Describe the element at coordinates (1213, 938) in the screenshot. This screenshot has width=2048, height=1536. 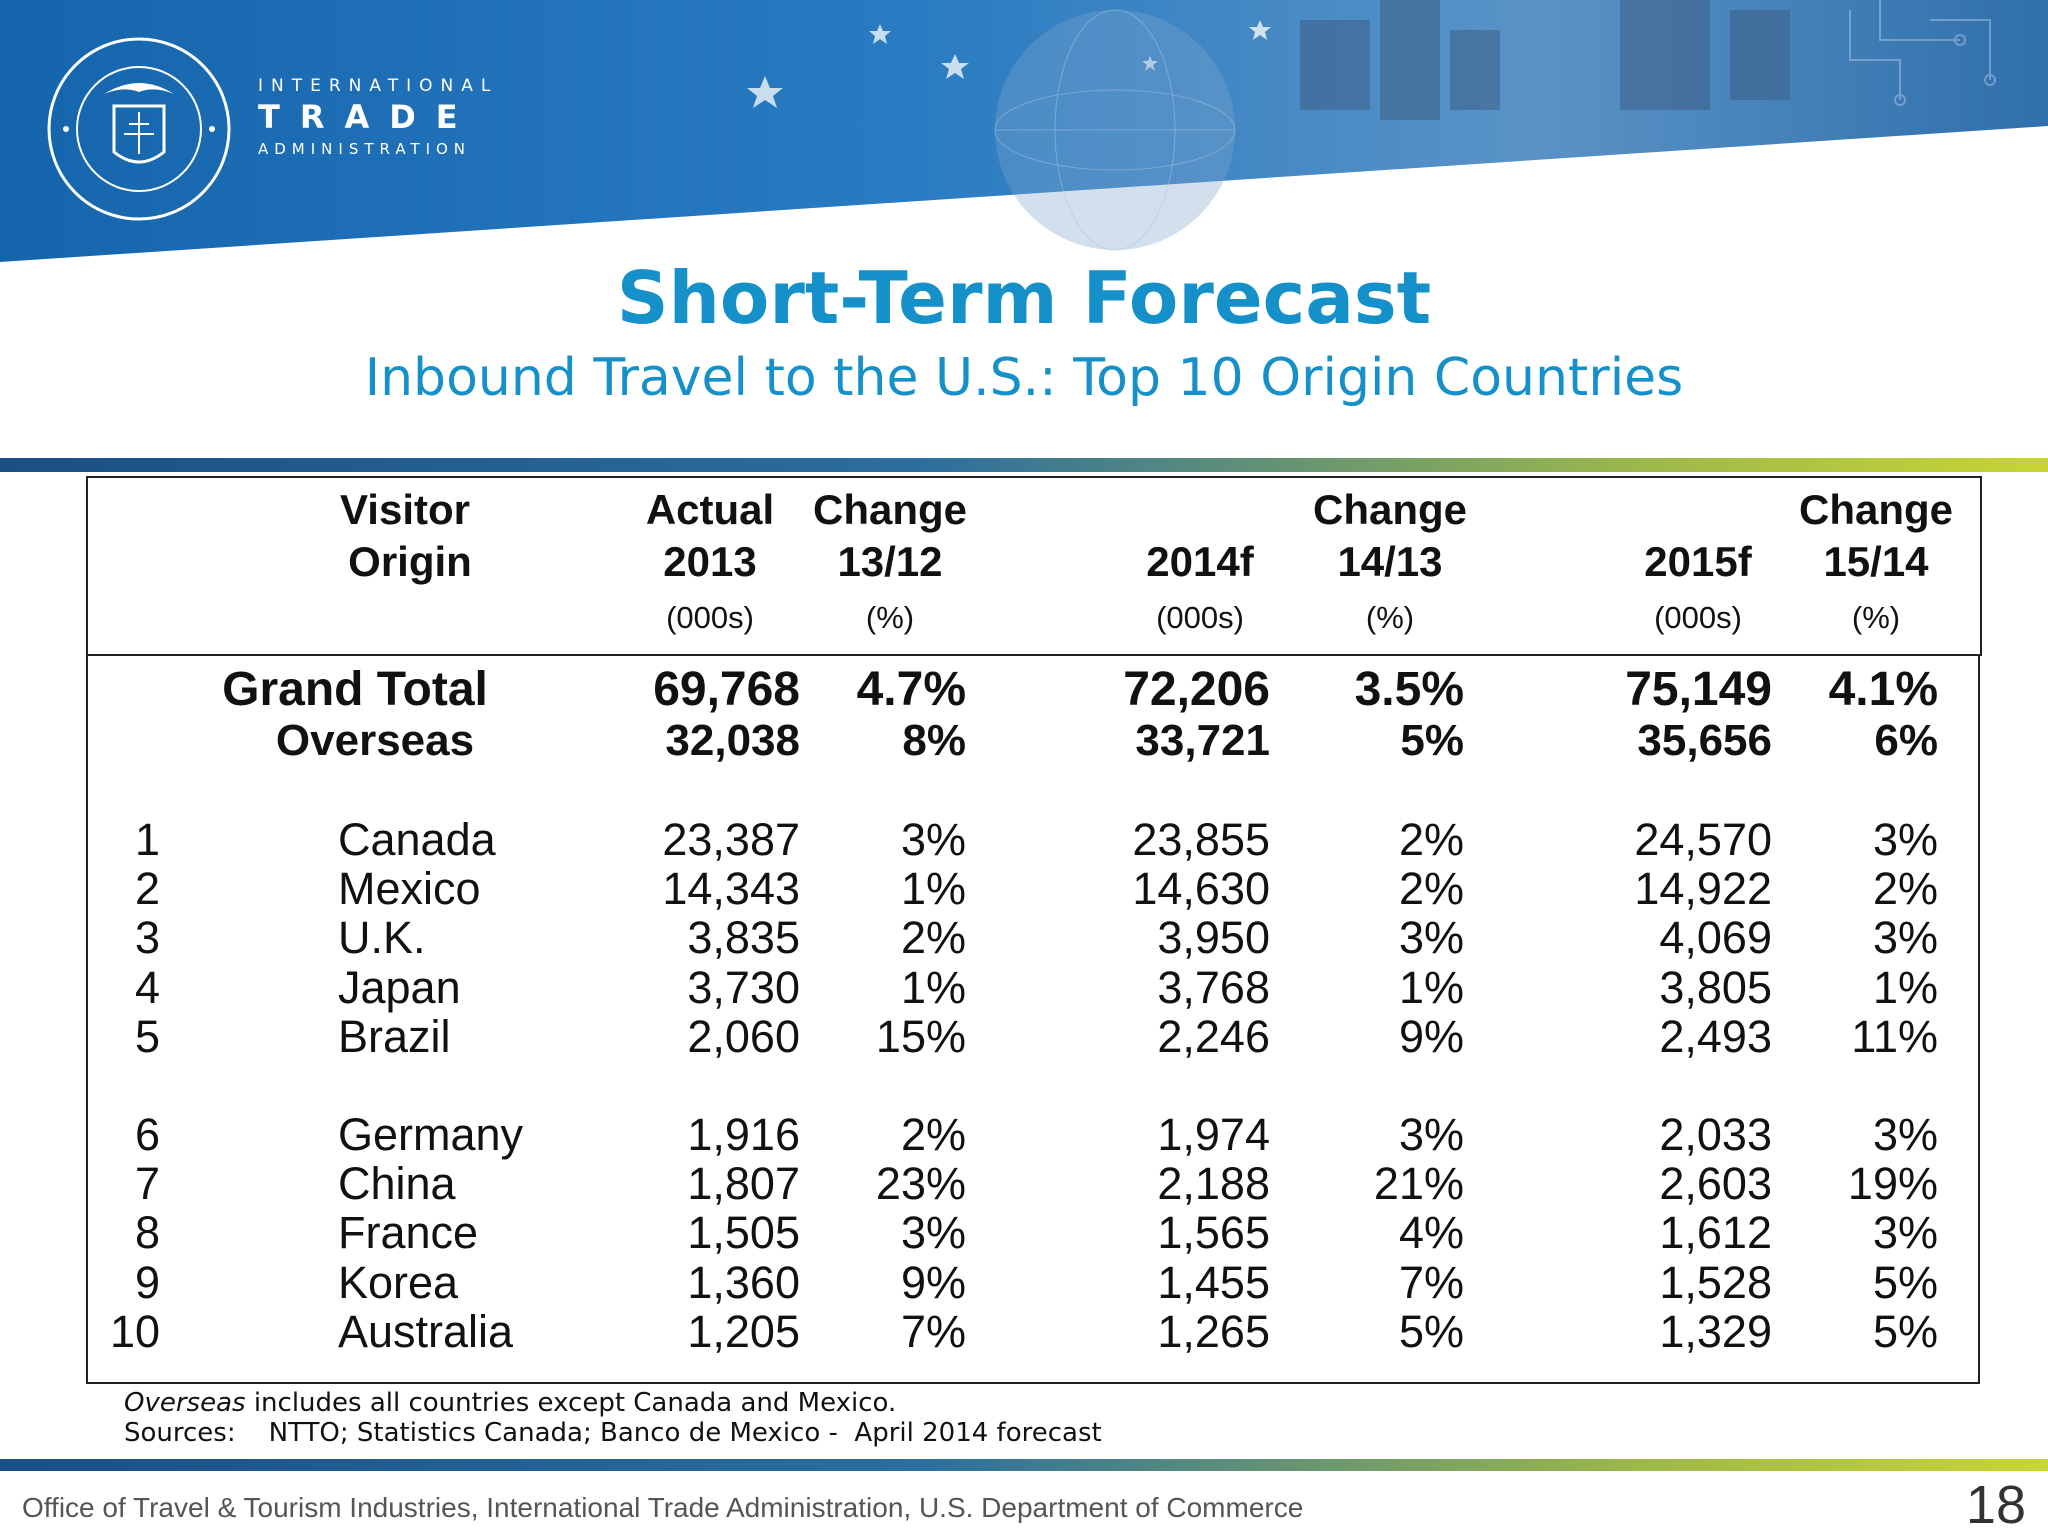
I see `cell-forecast-2014: 3,950` at that location.